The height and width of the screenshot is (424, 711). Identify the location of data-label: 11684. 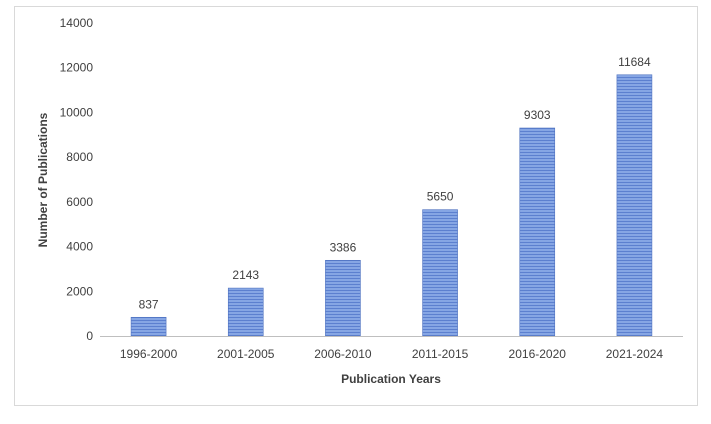
(634, 62).